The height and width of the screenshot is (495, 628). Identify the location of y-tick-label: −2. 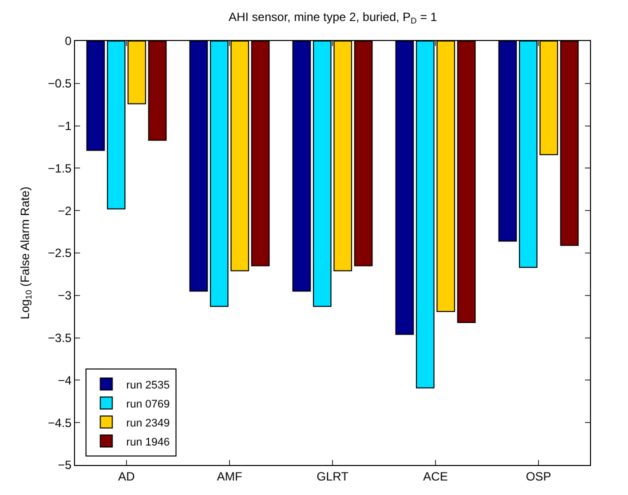
(65, 211).